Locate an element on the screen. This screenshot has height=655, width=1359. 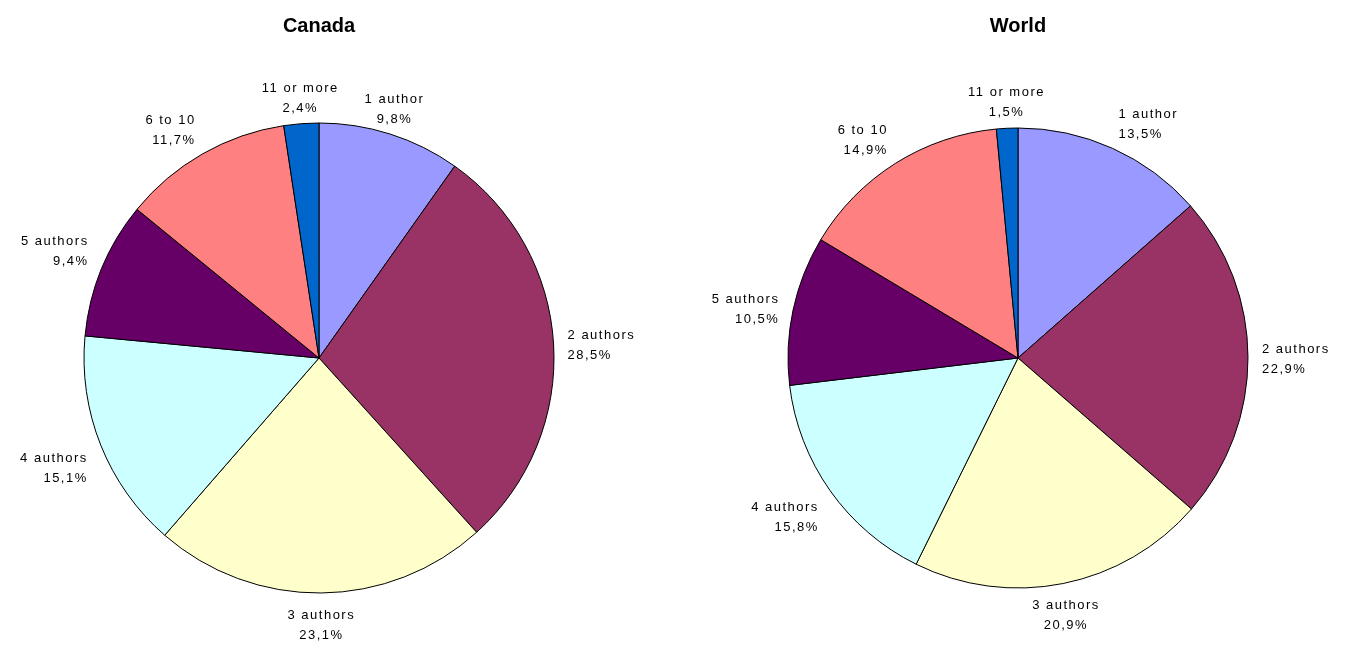
data-label: 15,8% is located at coordinates (796, 526).